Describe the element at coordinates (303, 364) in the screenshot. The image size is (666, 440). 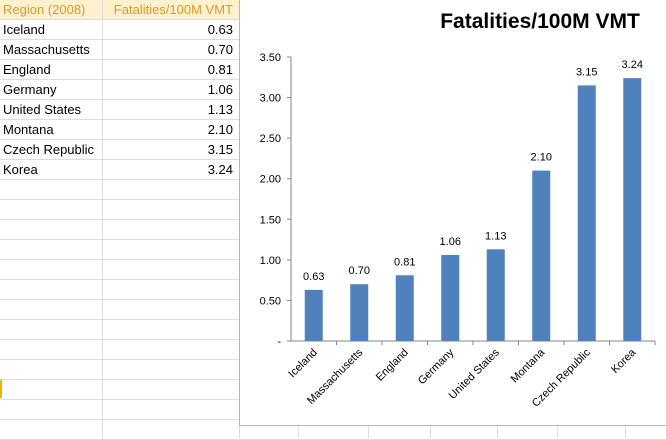
I see `x-tick-label: Iceland` at that location.